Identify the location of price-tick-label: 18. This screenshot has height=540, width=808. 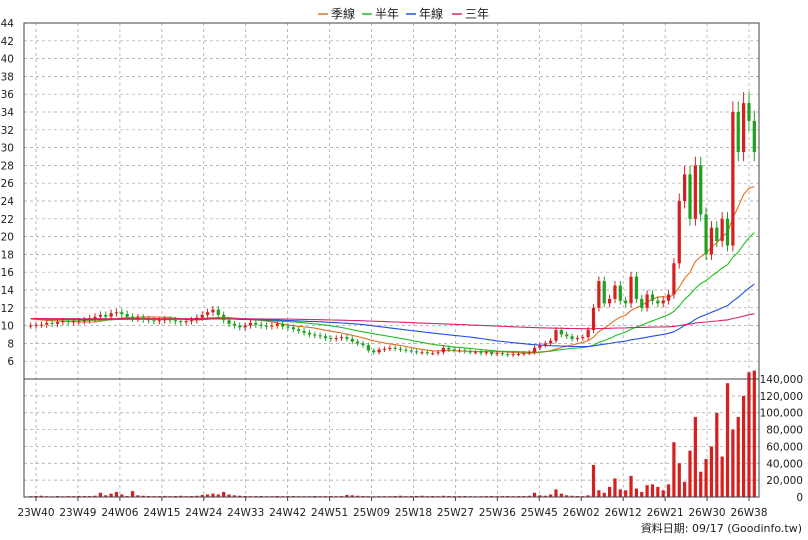
(7, 255).